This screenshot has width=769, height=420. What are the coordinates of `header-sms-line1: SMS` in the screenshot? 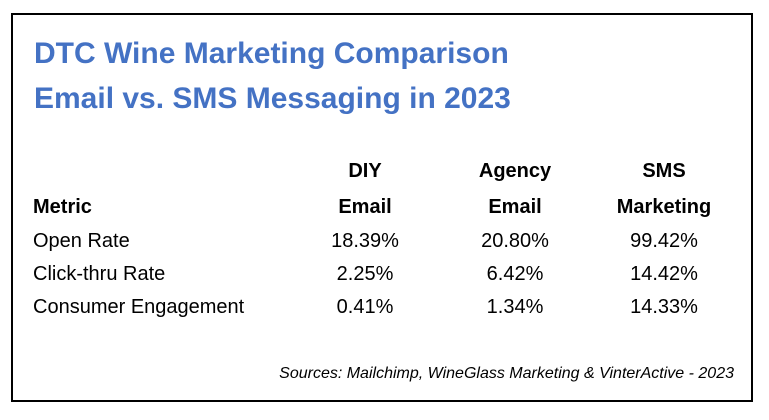 It's located at (664, 171).